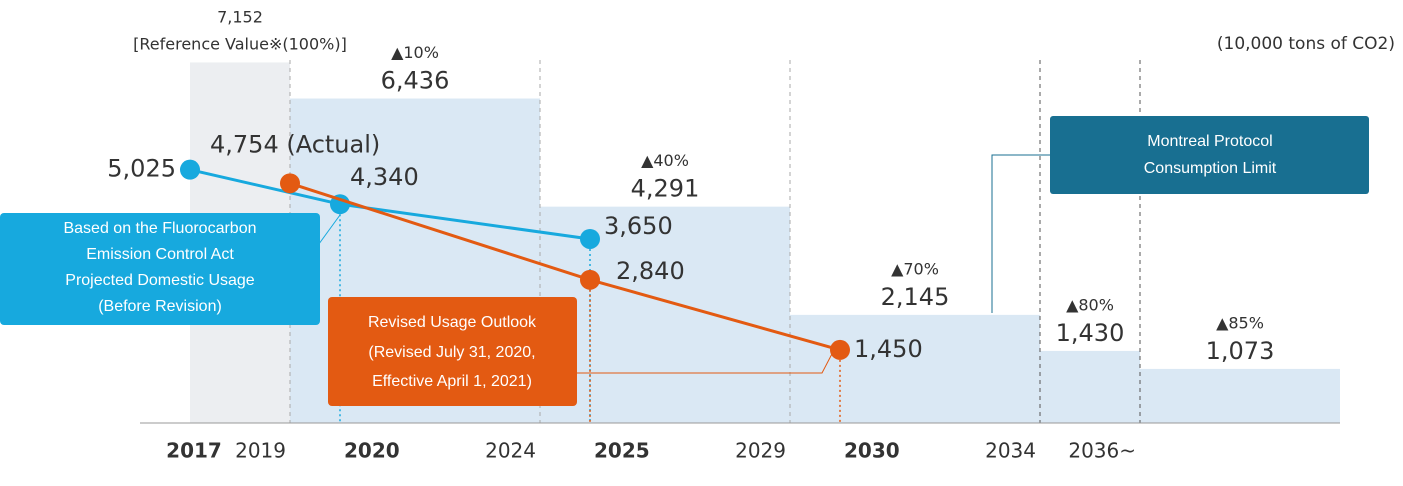 Image resolution: width=1403 pixels, height=486 pixels. Describe the element at coordinates (415, 52) in the screenshot. I see `reduction-label: ▲10%` at that location.